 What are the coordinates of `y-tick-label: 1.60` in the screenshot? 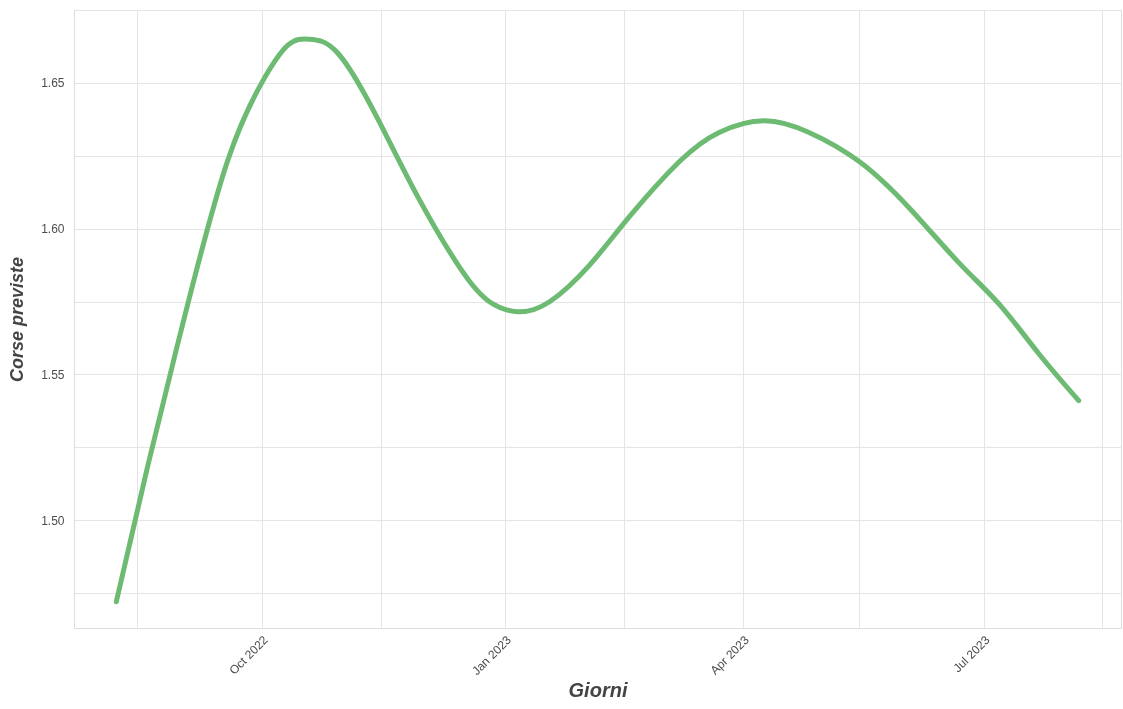 It's located at (53, 229).